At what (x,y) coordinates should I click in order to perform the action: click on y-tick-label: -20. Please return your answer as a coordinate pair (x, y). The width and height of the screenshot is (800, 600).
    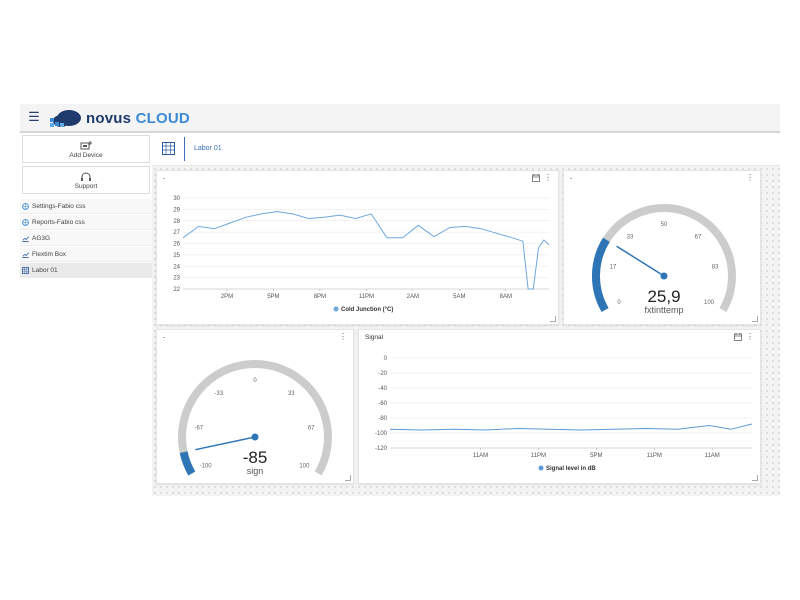
    Looking at the image, I should click on (382, 374).